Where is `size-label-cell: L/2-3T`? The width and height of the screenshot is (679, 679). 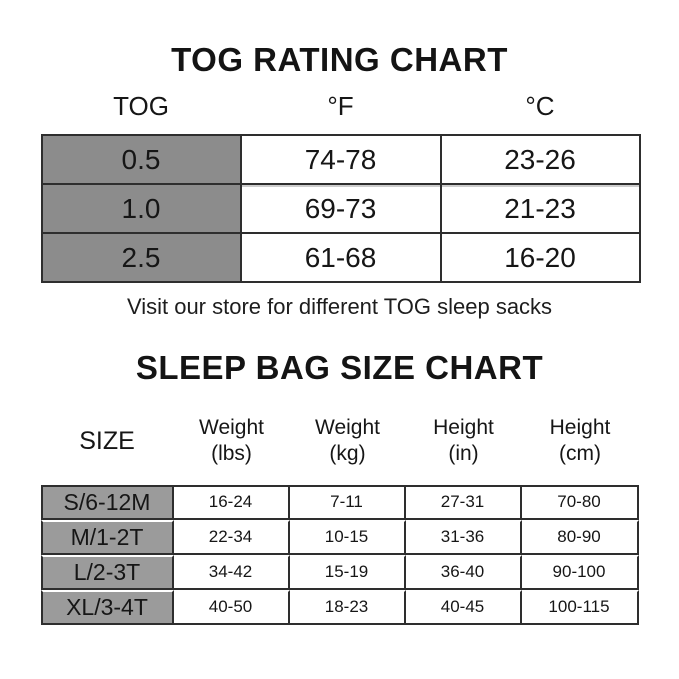
size-label-cell: L/2-3T is located at coordinates (107, 572).